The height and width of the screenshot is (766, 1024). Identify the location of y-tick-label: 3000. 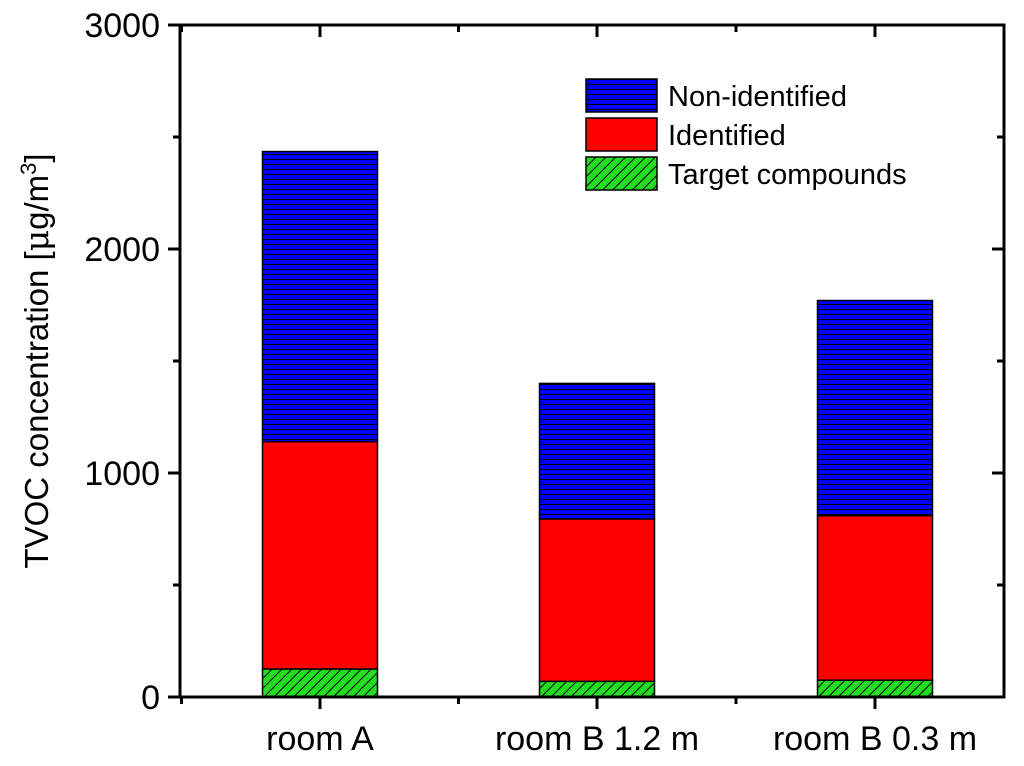
(122, 26).